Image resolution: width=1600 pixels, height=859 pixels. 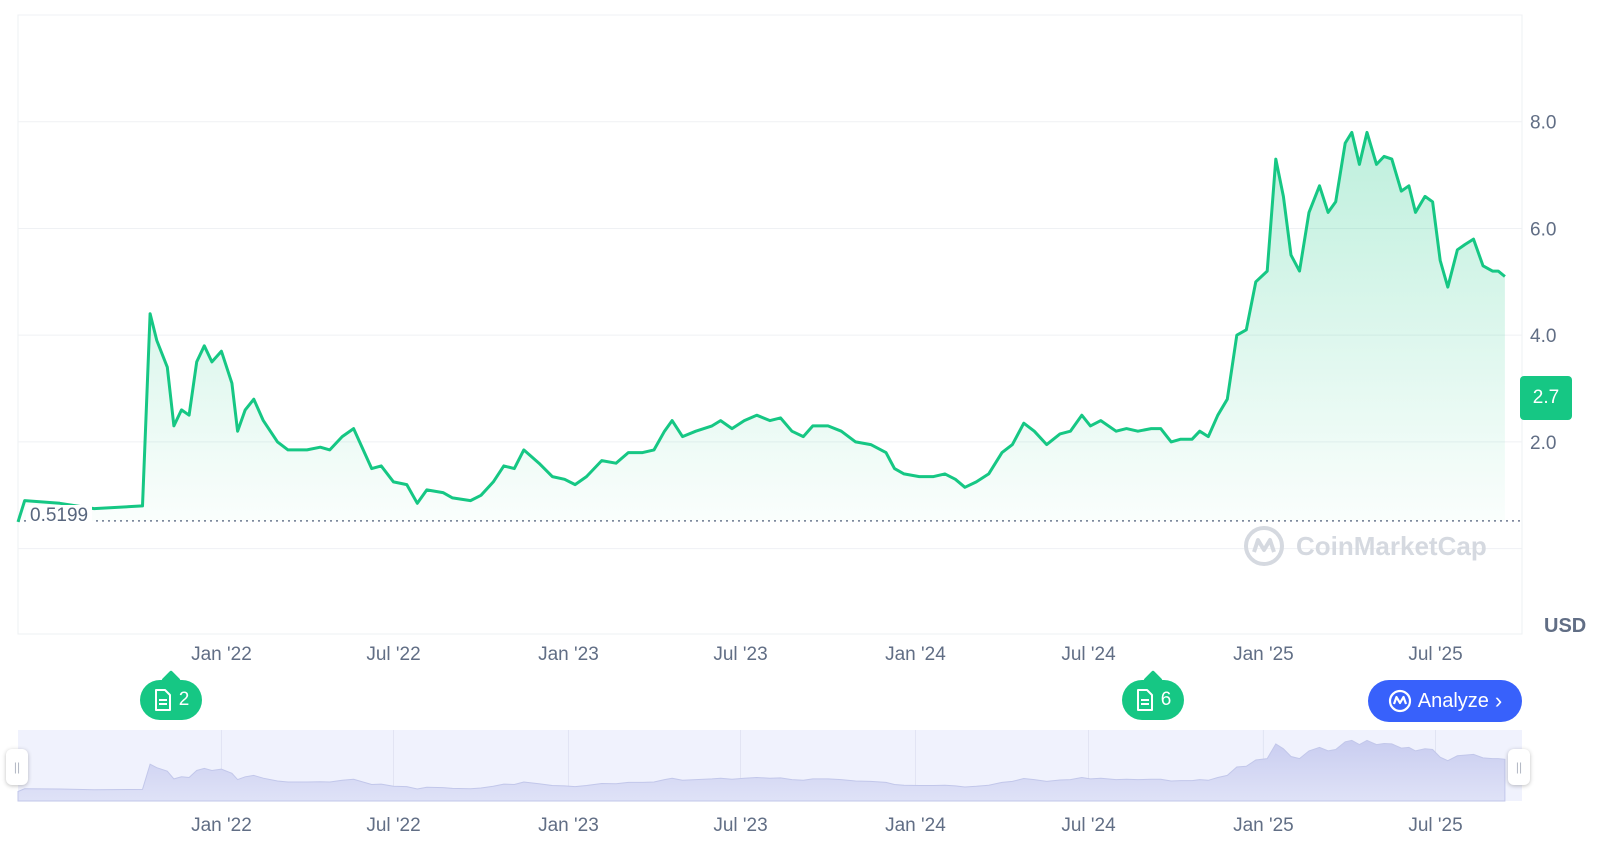 I want to click on range-handle-right: ||, so click(x=1519, y=767).